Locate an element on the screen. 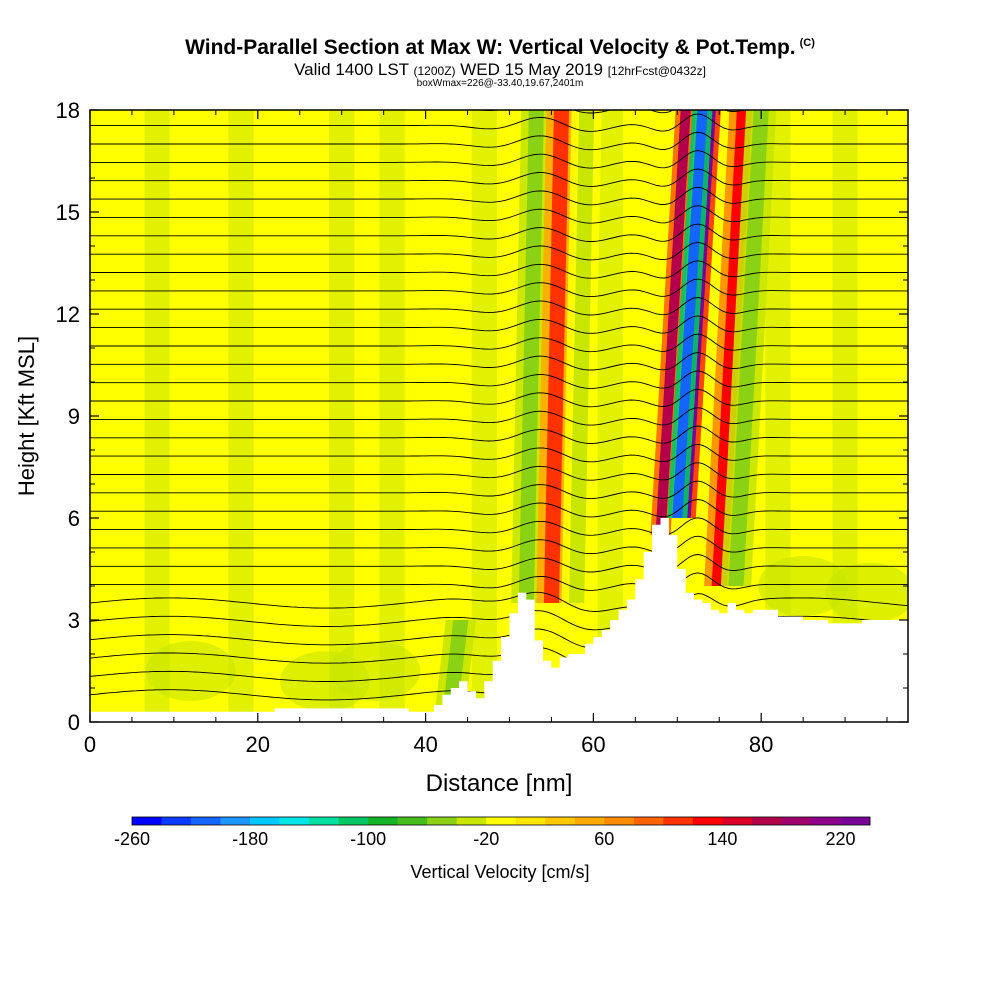 This screenshot has width=1000, height=1000. colorbar-tick-label: -260 is located at coordinates (132, 839).